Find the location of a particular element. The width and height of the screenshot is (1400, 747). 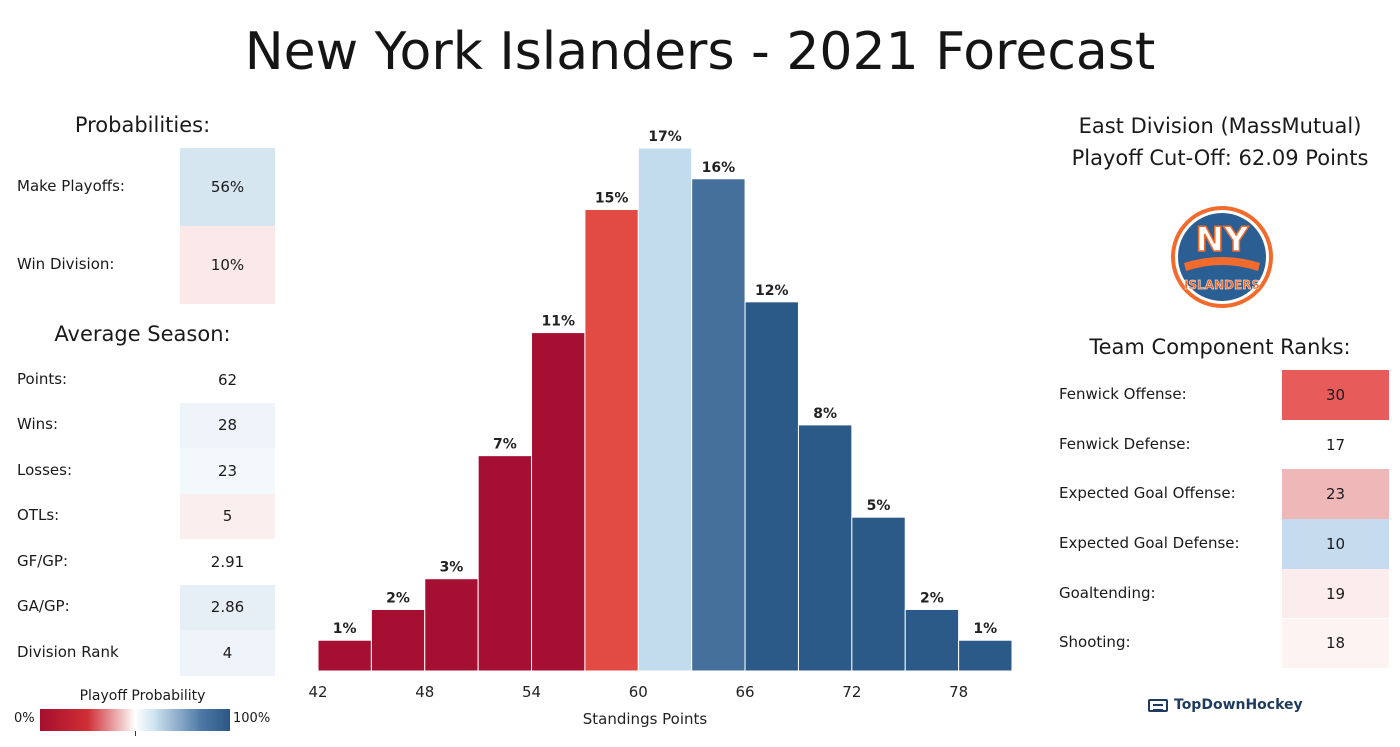

x-axis-label: Standings Points is located at coordinates (645, 719).